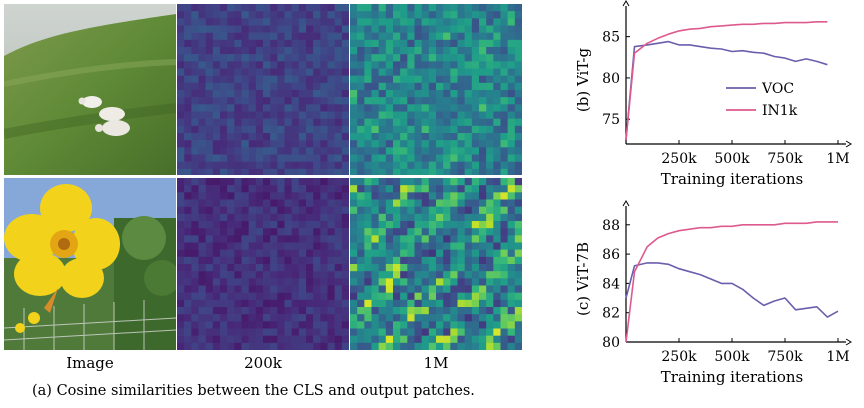  I want to click on y-tick-label: 85, so click(611, 38).